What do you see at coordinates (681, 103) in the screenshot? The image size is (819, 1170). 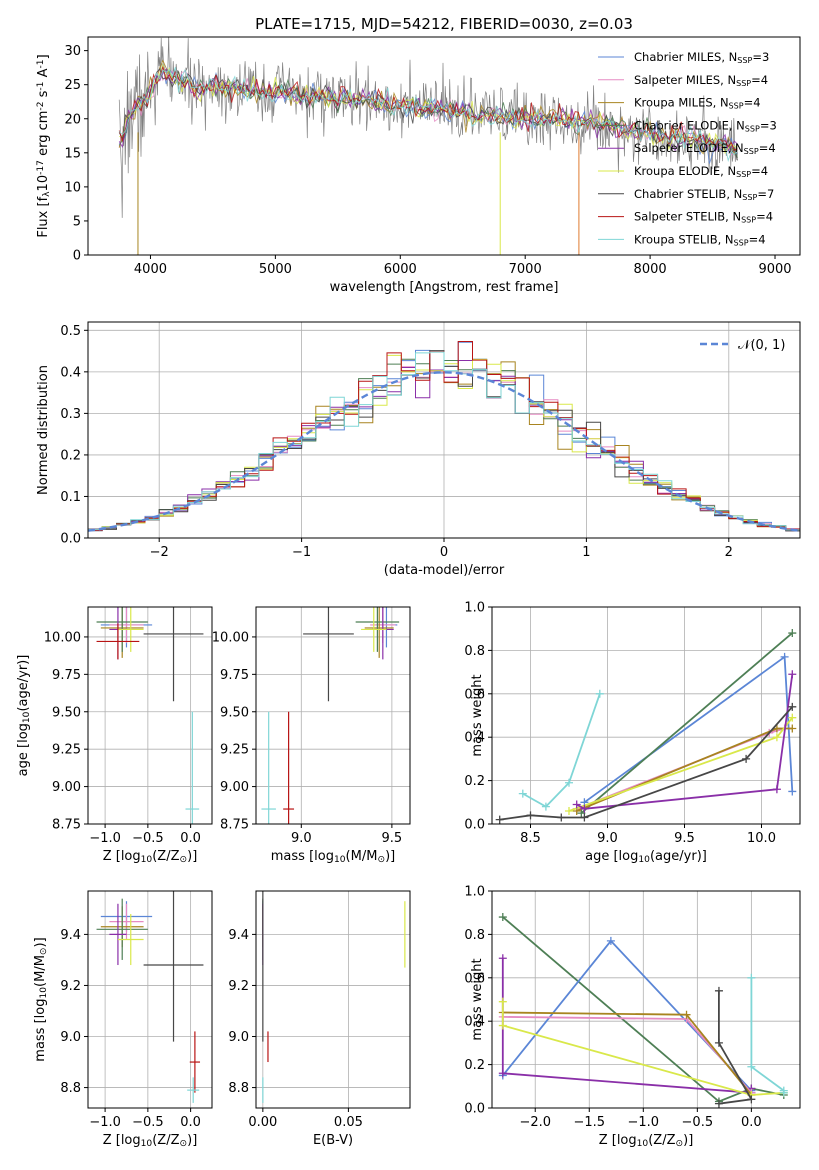 I see `text-run: Kroupa MILES, N` at bounding box center [681, 103].